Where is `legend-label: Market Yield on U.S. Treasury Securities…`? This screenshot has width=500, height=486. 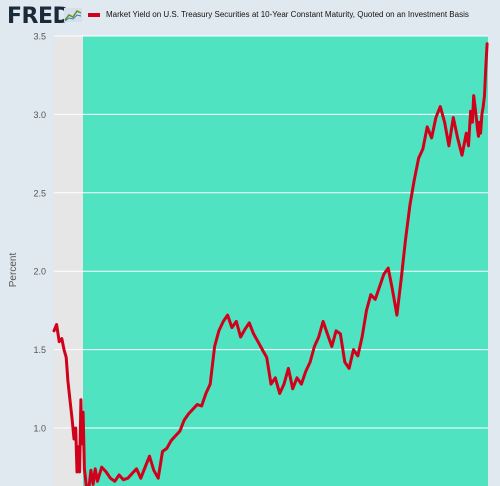
legend-label: Market Yield on U.S. Treasury Securities… is located at coordinates (287, 14).